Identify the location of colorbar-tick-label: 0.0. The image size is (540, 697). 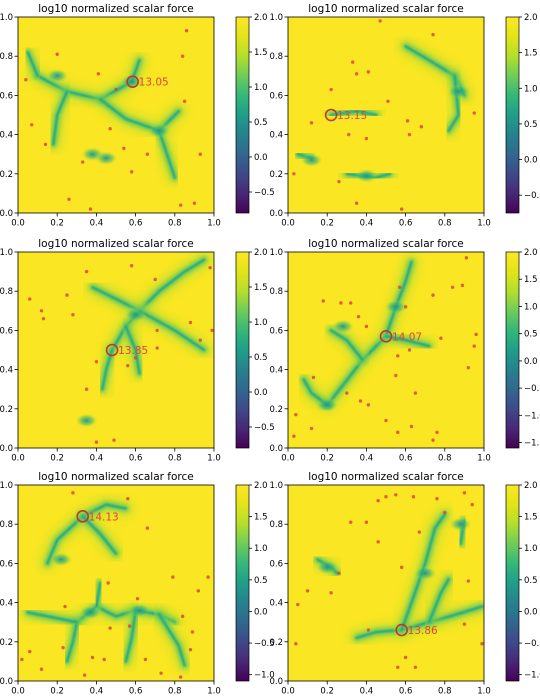
(531, 362).